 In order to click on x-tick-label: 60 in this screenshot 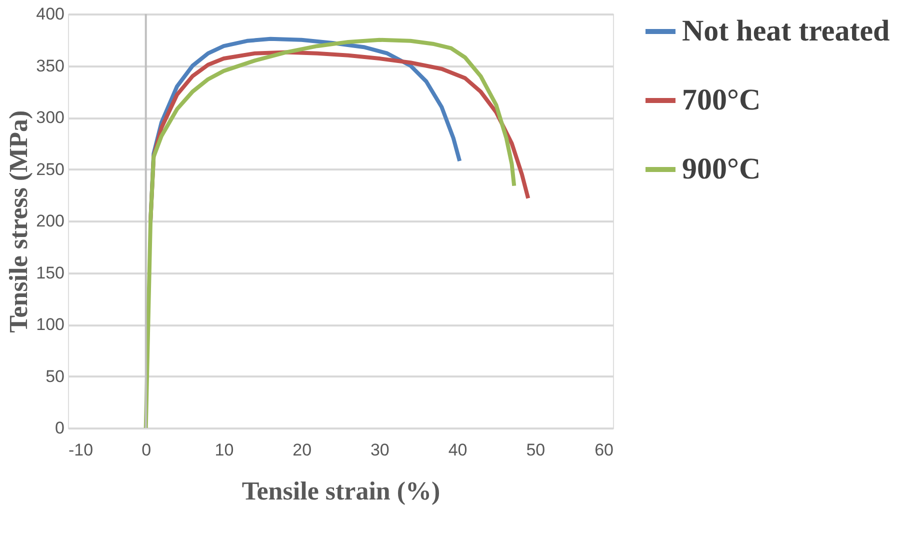, I will do `click(604, 450)`.